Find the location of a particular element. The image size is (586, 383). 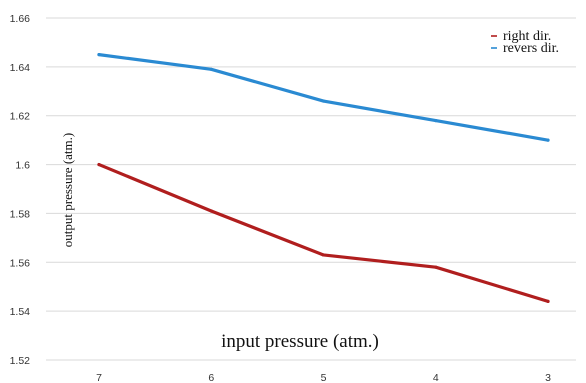

y-tick-label: 1.6 is located at coordinates (22, 166).